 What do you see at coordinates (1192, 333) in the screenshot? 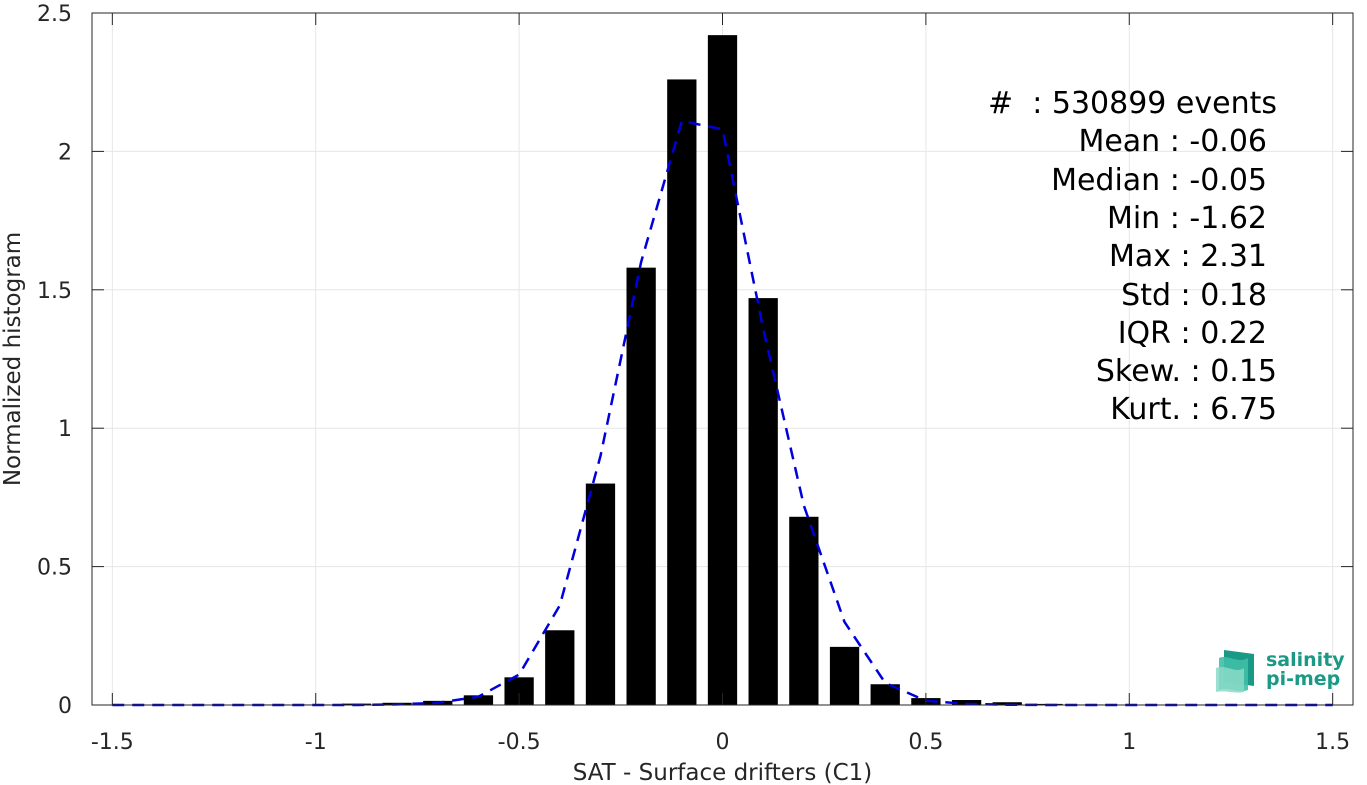
I see `stat-line: IQR : 0.22` at bounding box center [1192, 333].